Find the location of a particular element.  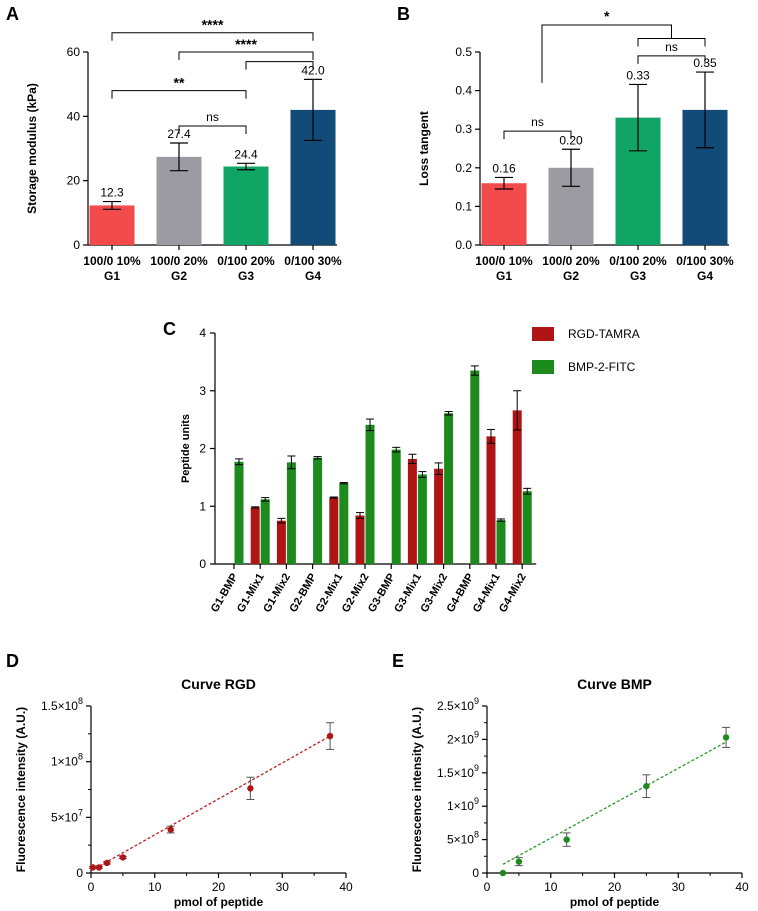

panel-letter-d: D is located at coordinates (12, 661).